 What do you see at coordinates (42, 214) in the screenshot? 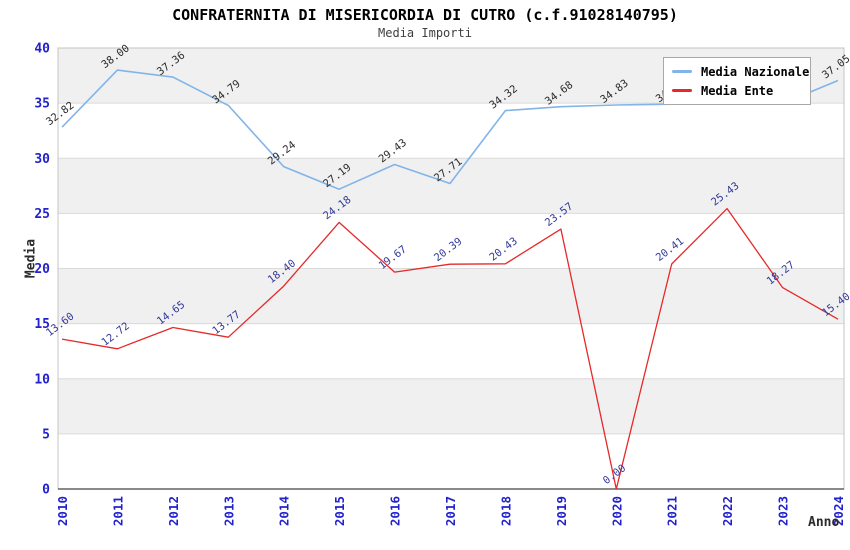
I see `y-tick-label: 25` at bounding box center [42, 214].